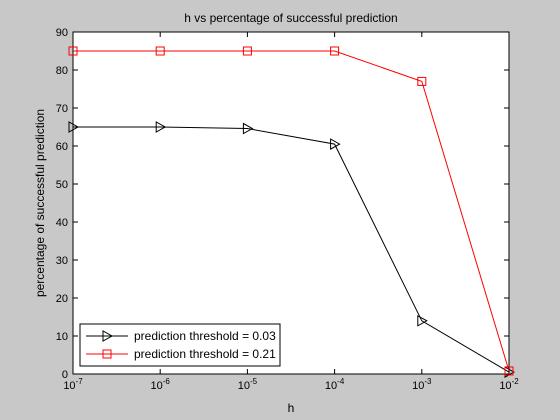 The height and width of the screenshot is (420, 560). Describe the element at coordinates (516, 381) in the screenshot. I see `x-tick-exponent: -2` at that location.